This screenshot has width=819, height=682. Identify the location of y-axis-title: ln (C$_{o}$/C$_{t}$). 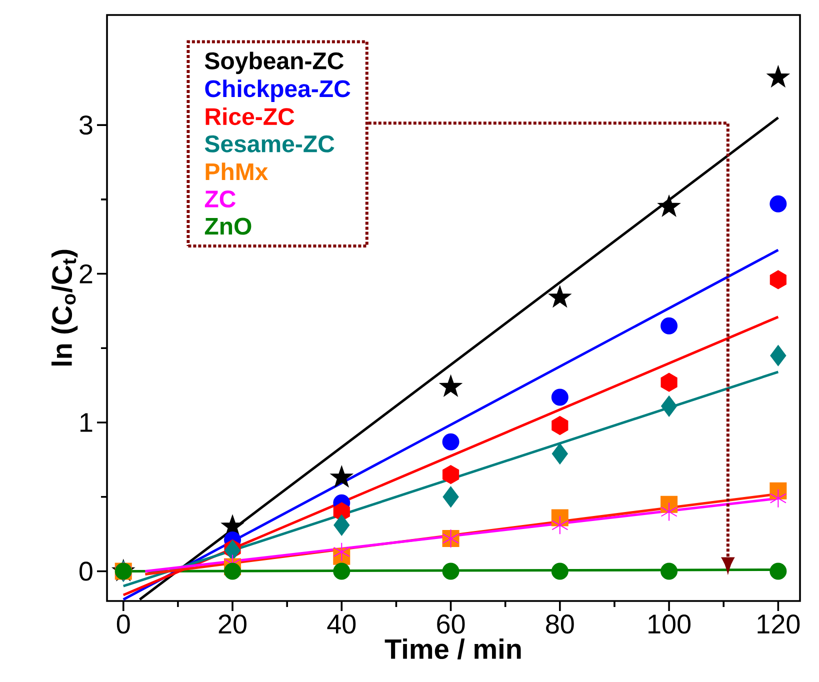
(65, 308).